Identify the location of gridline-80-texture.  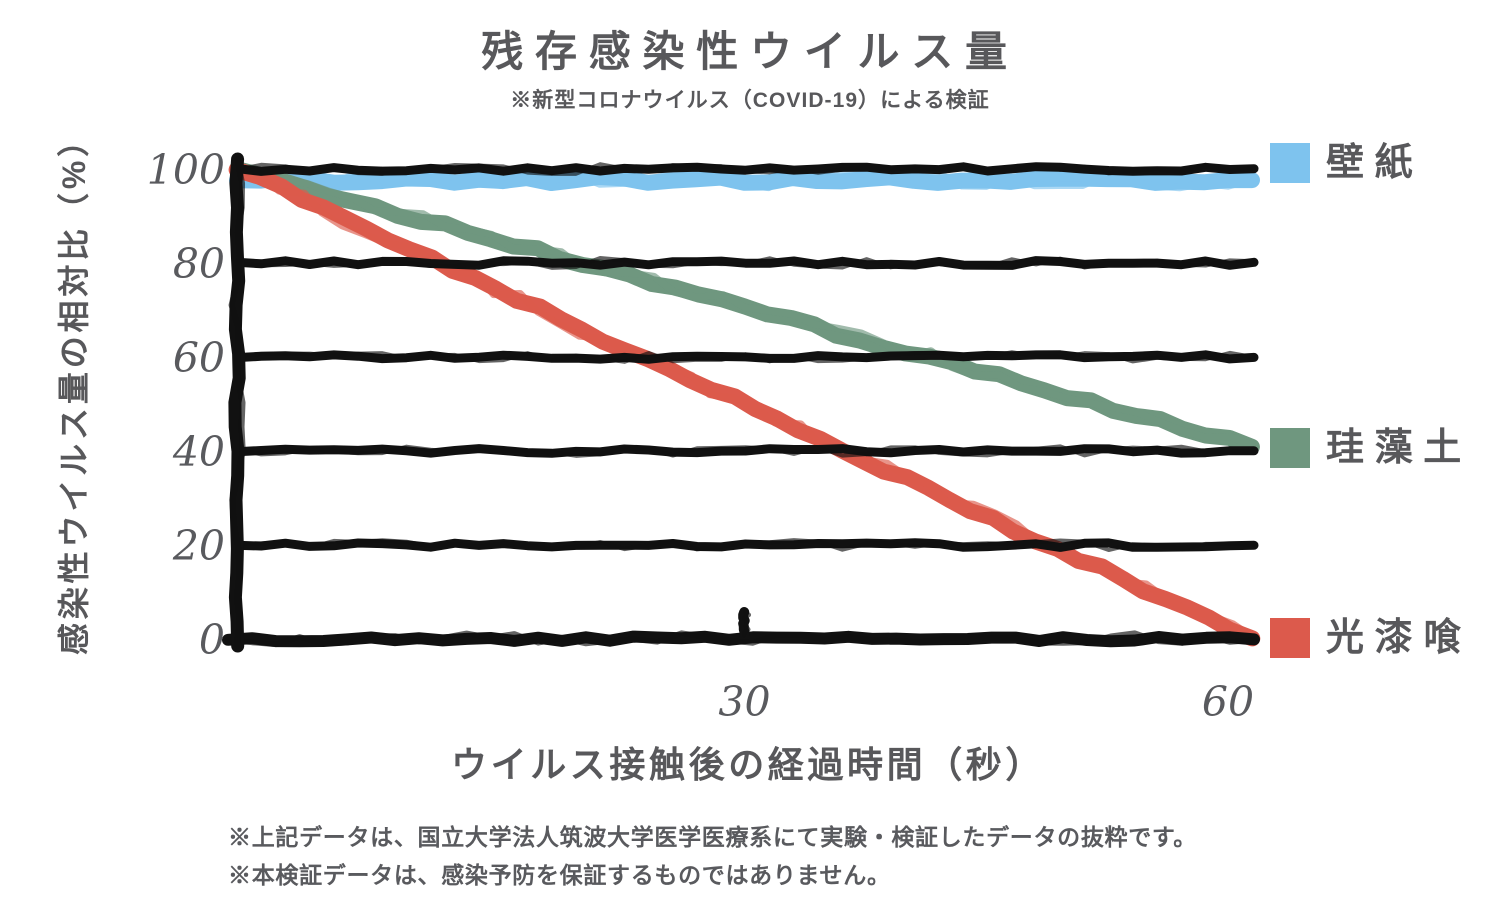
(745, 262).